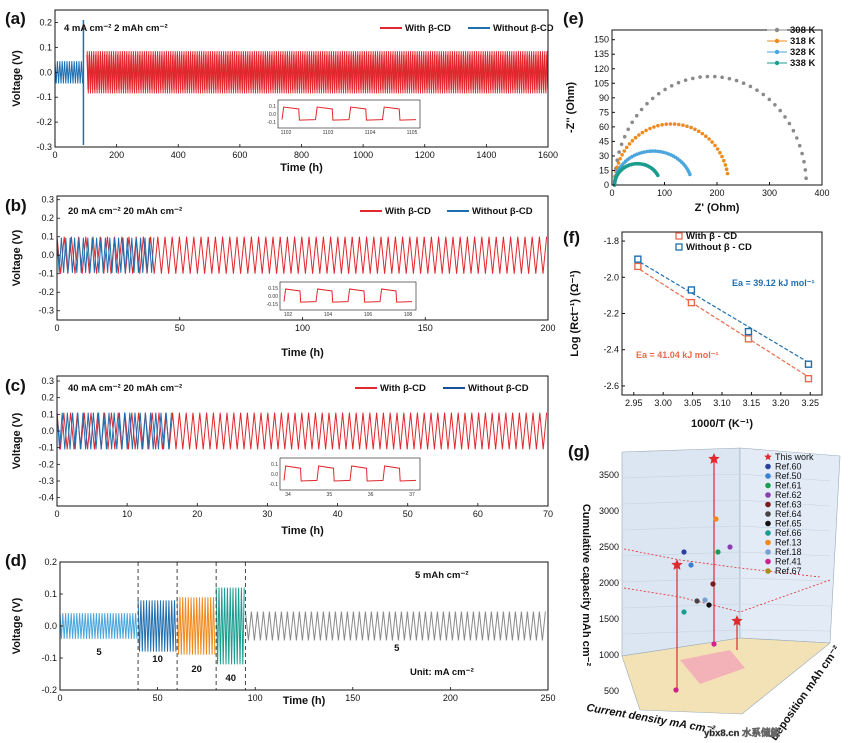 The image size is (865, 743). What do you see at coordinates (412, 495) in the screenshot?
I see `panel-c-inset-xtick-label: 37` at bounding box center [412, 495].